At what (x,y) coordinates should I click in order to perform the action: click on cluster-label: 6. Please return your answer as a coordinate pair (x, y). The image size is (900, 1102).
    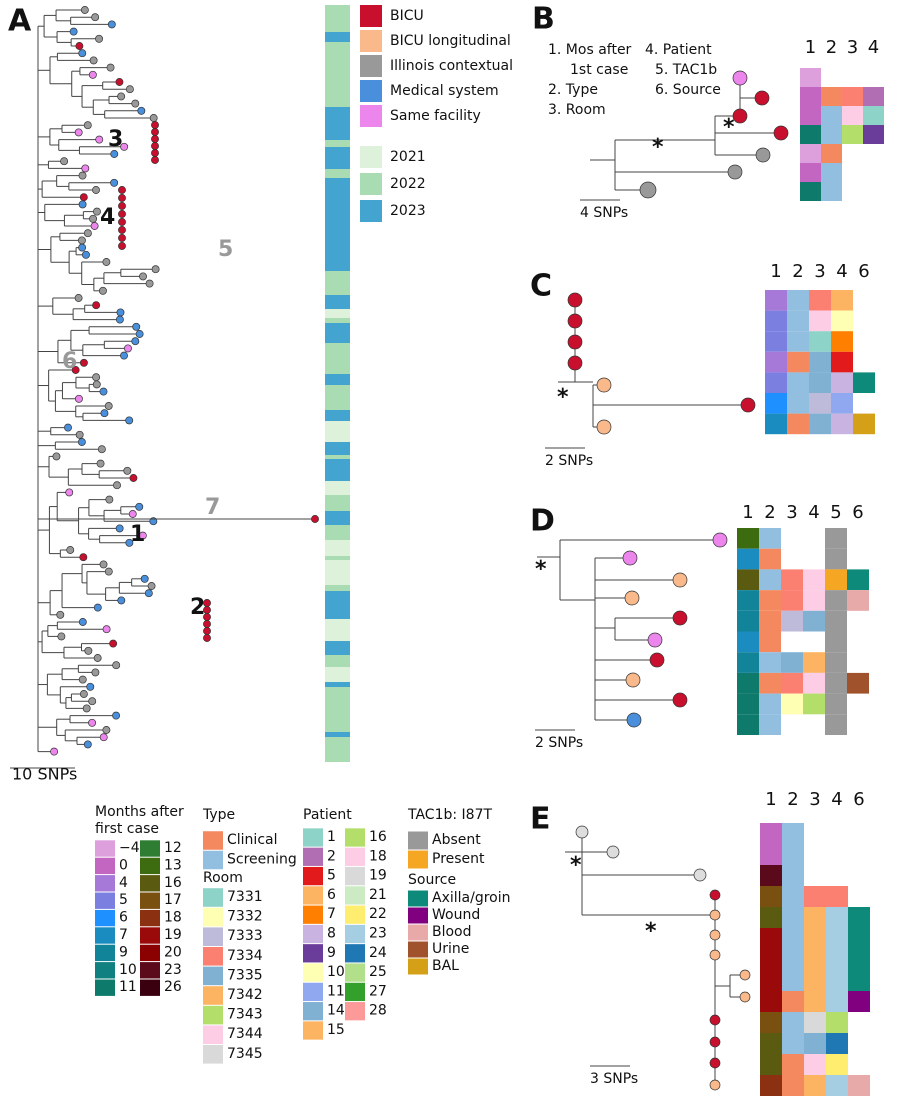
    Looking at the image, I should click on (69, 361).